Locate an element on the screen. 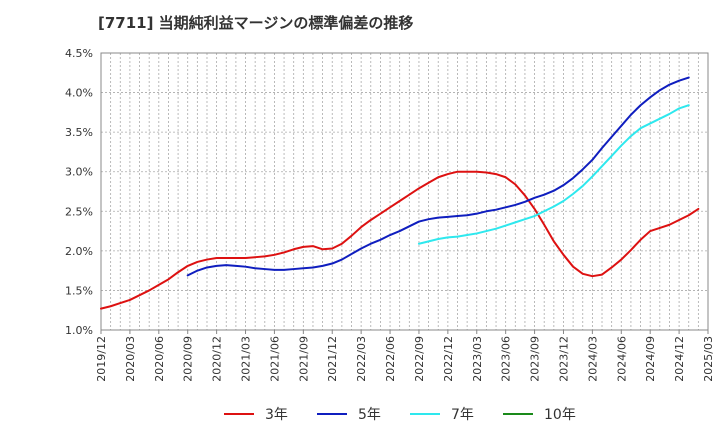 Image resolution: width=720 pixels, height=440 pixels. y-tick-label: 3.5% is located at coordinates (79, 132).